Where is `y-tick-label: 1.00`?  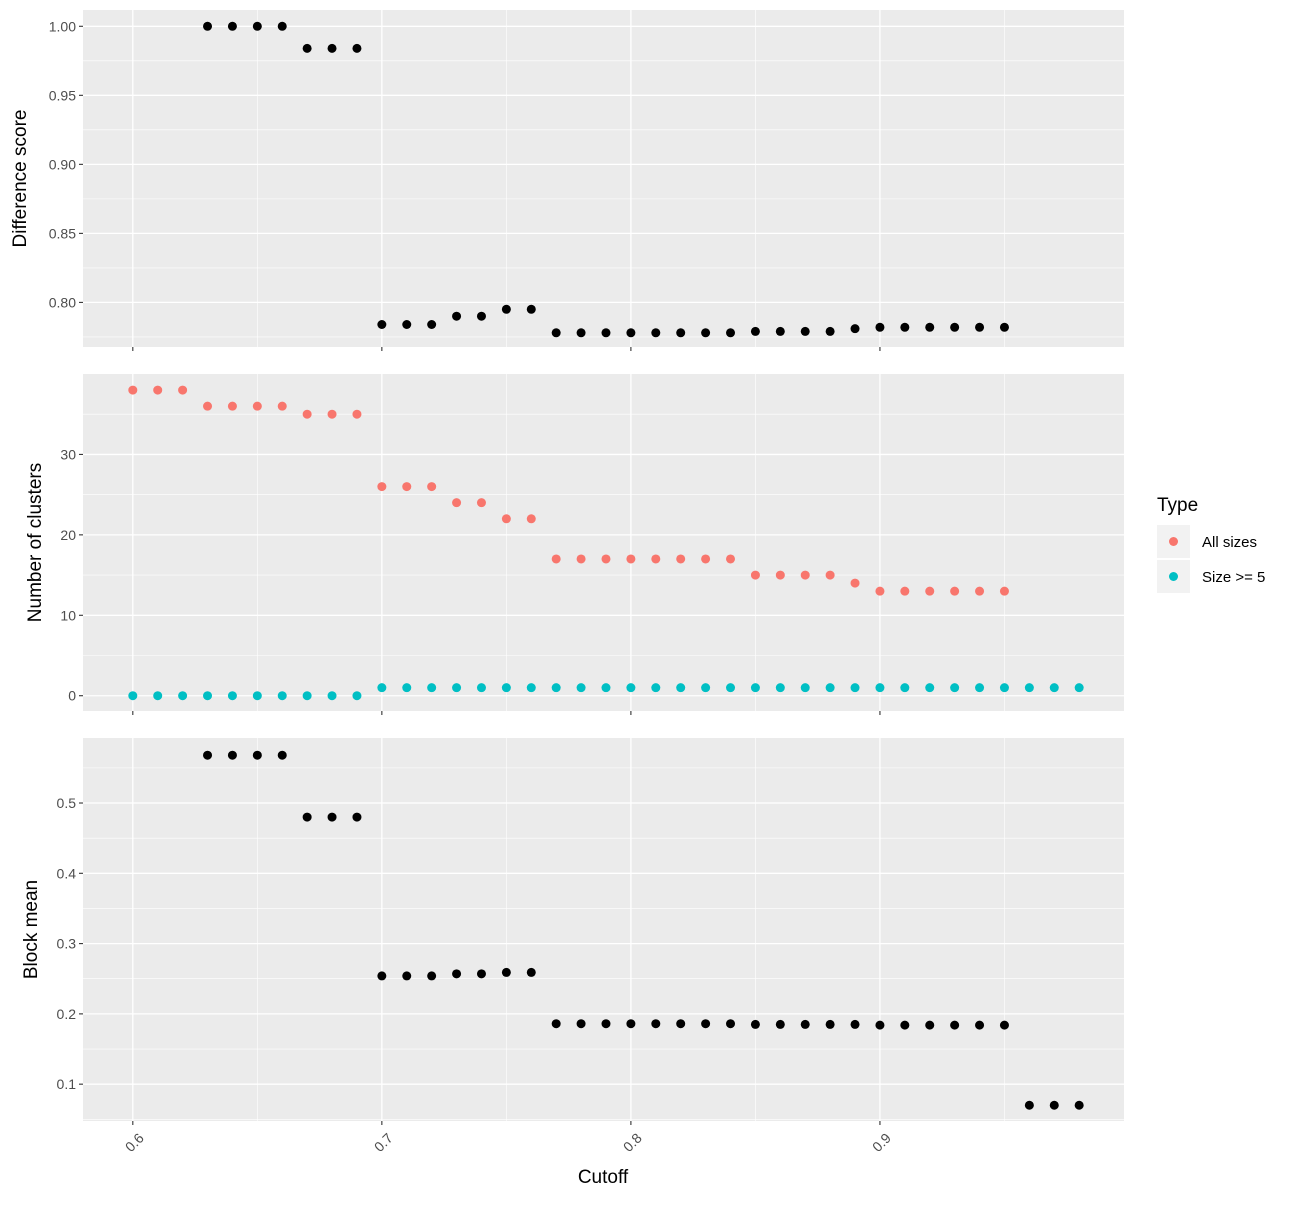
y-tick-label: 1.00 is located at coordinates (62, 26).